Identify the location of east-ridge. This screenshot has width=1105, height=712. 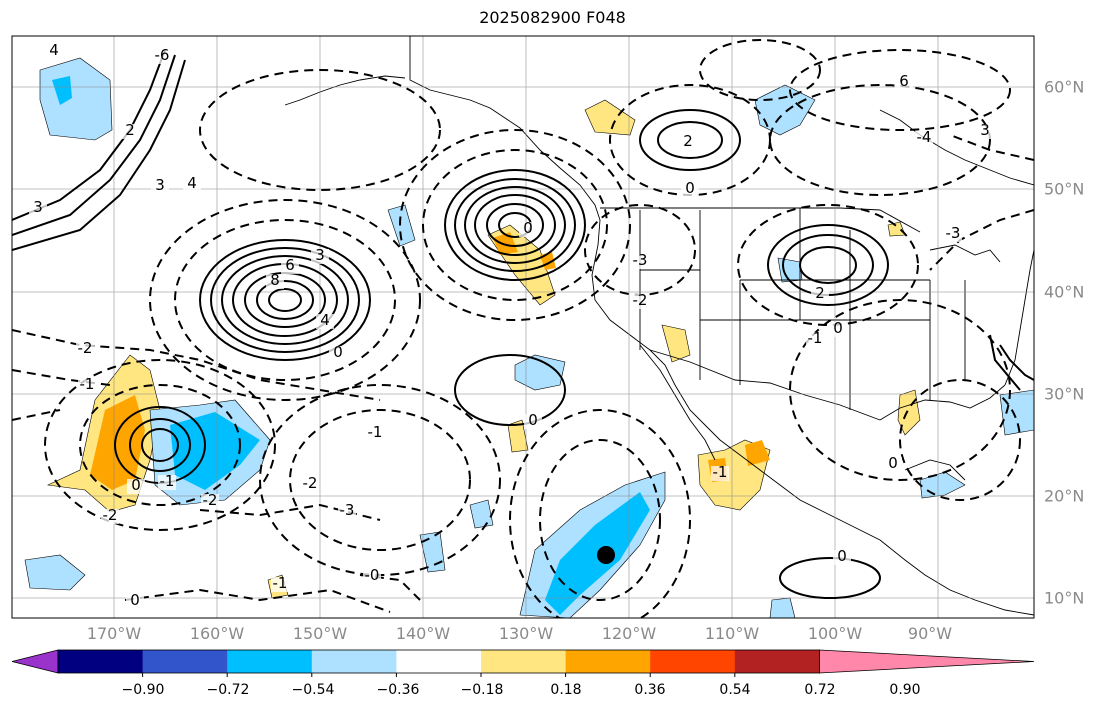
(1011, 362).